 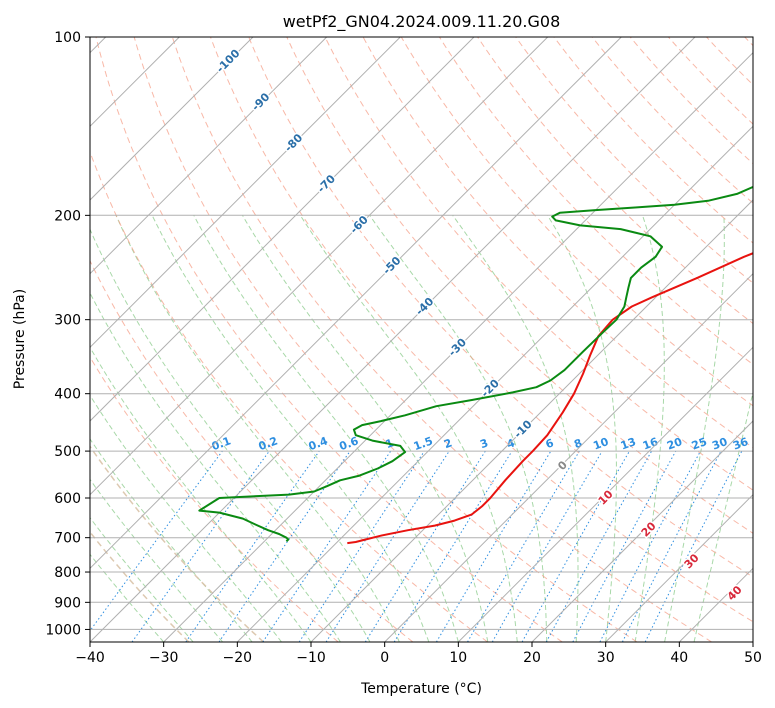 What do you see at coordinates (63, 630) in the screenshot?
I see `y-tick-label: 1000` at bounding box center [63, 630].